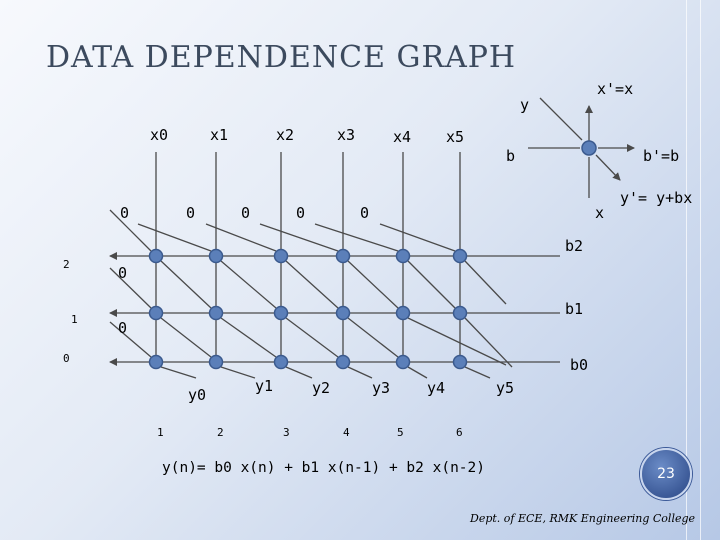  Describe the element at coordinates (579, 365) in the screenshot. I see `coef-label: b0` at that location.